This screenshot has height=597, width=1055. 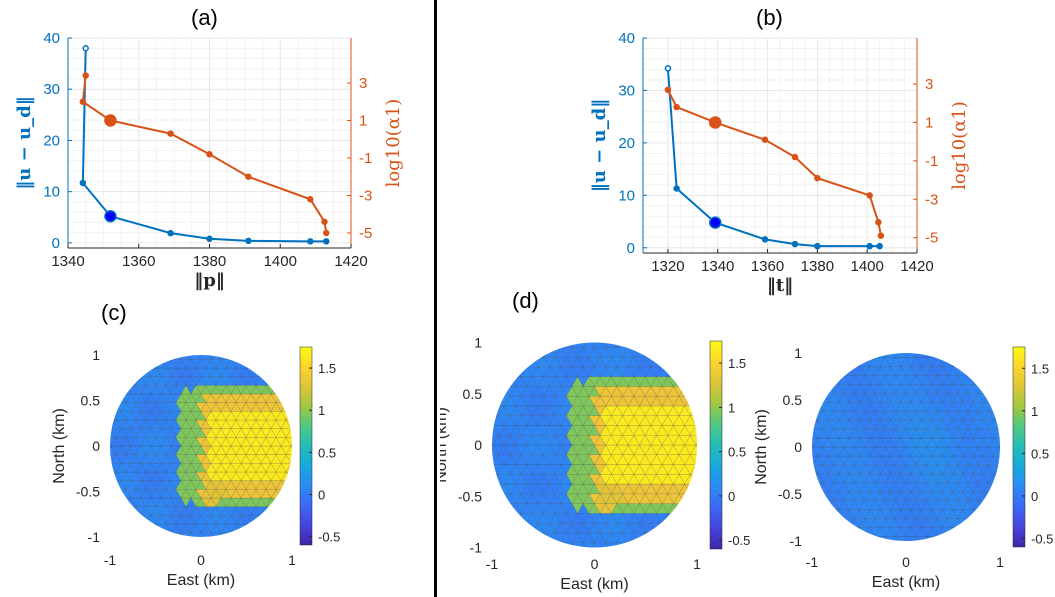 What do you see at coordinates (365, 158) in the screenshot?
I see `y-tick-label-right: -1` at bounding box center [365, 158].